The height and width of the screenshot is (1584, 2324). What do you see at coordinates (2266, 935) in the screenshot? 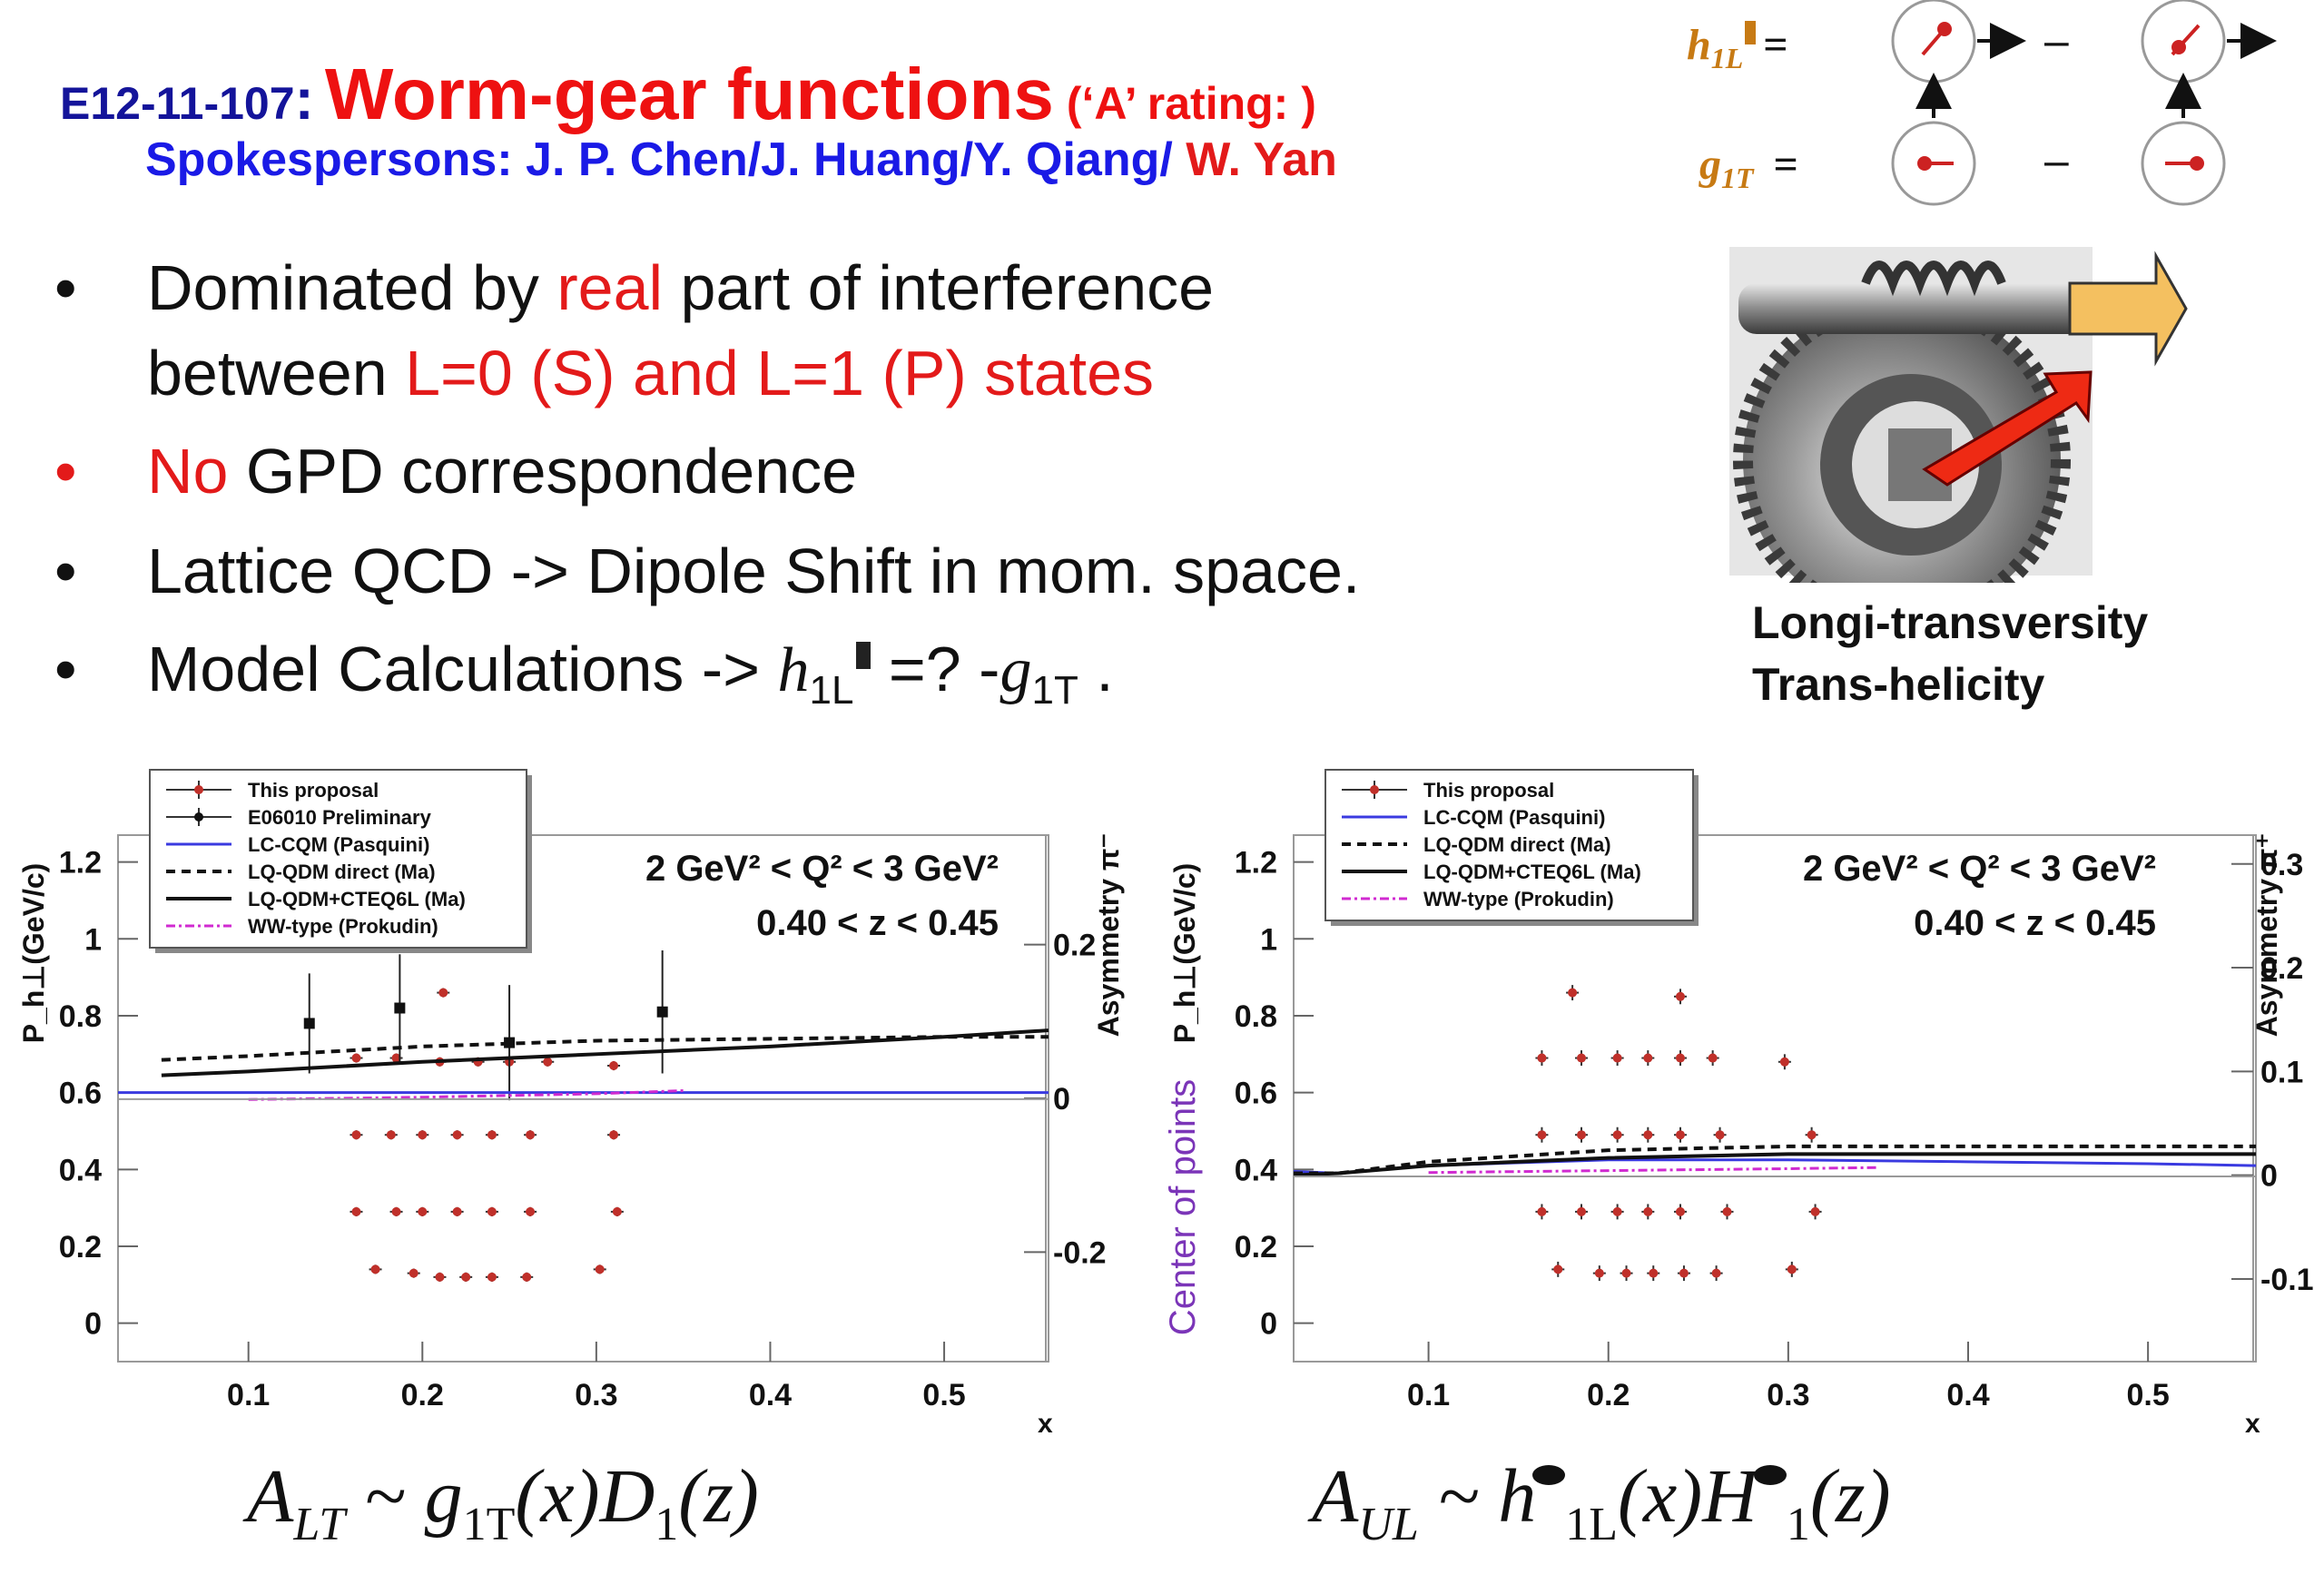
I see `right-axis-label: Asymmetry π⁺` at bounding box center [2266, 935].